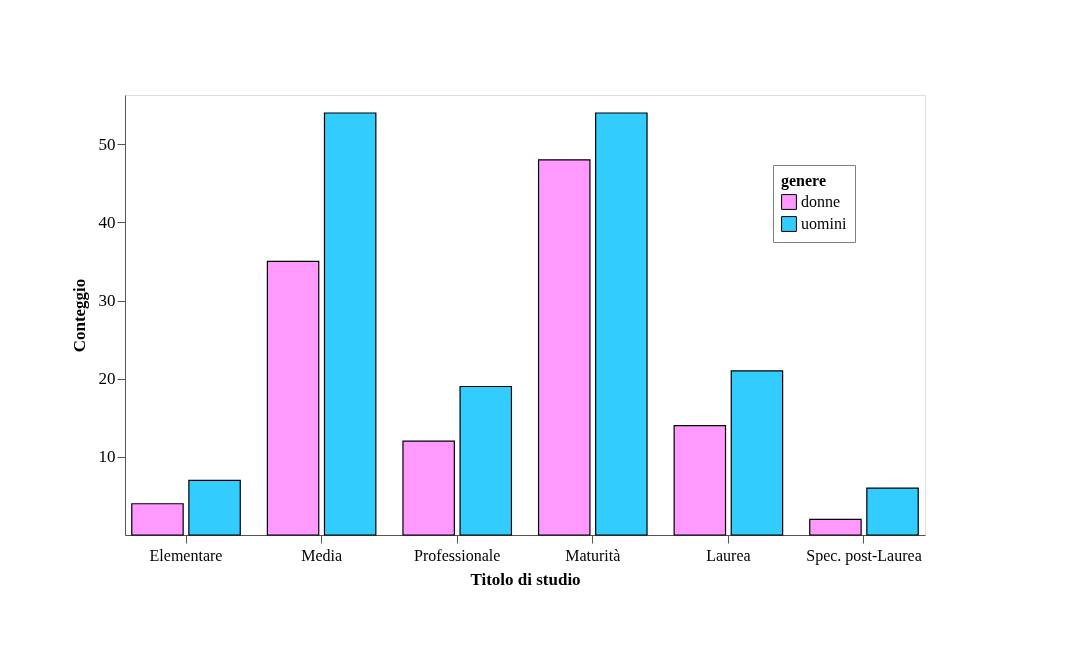 The image size is (1083, 650). Describe the element at coordinates (79, 315) in the screenshot. I see `y-axis-title: Conteggio` at that location.